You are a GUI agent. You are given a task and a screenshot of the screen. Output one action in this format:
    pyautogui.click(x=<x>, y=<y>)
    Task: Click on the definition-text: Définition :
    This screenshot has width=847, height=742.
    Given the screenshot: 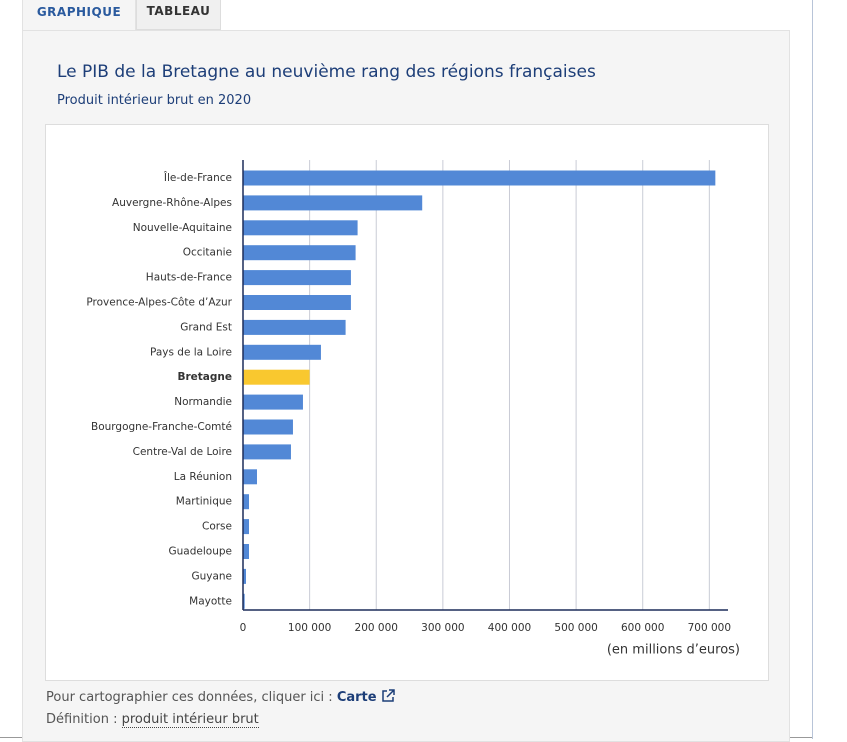 What is the action you would take?
    pyautogui.click(x=82, y=719)
    